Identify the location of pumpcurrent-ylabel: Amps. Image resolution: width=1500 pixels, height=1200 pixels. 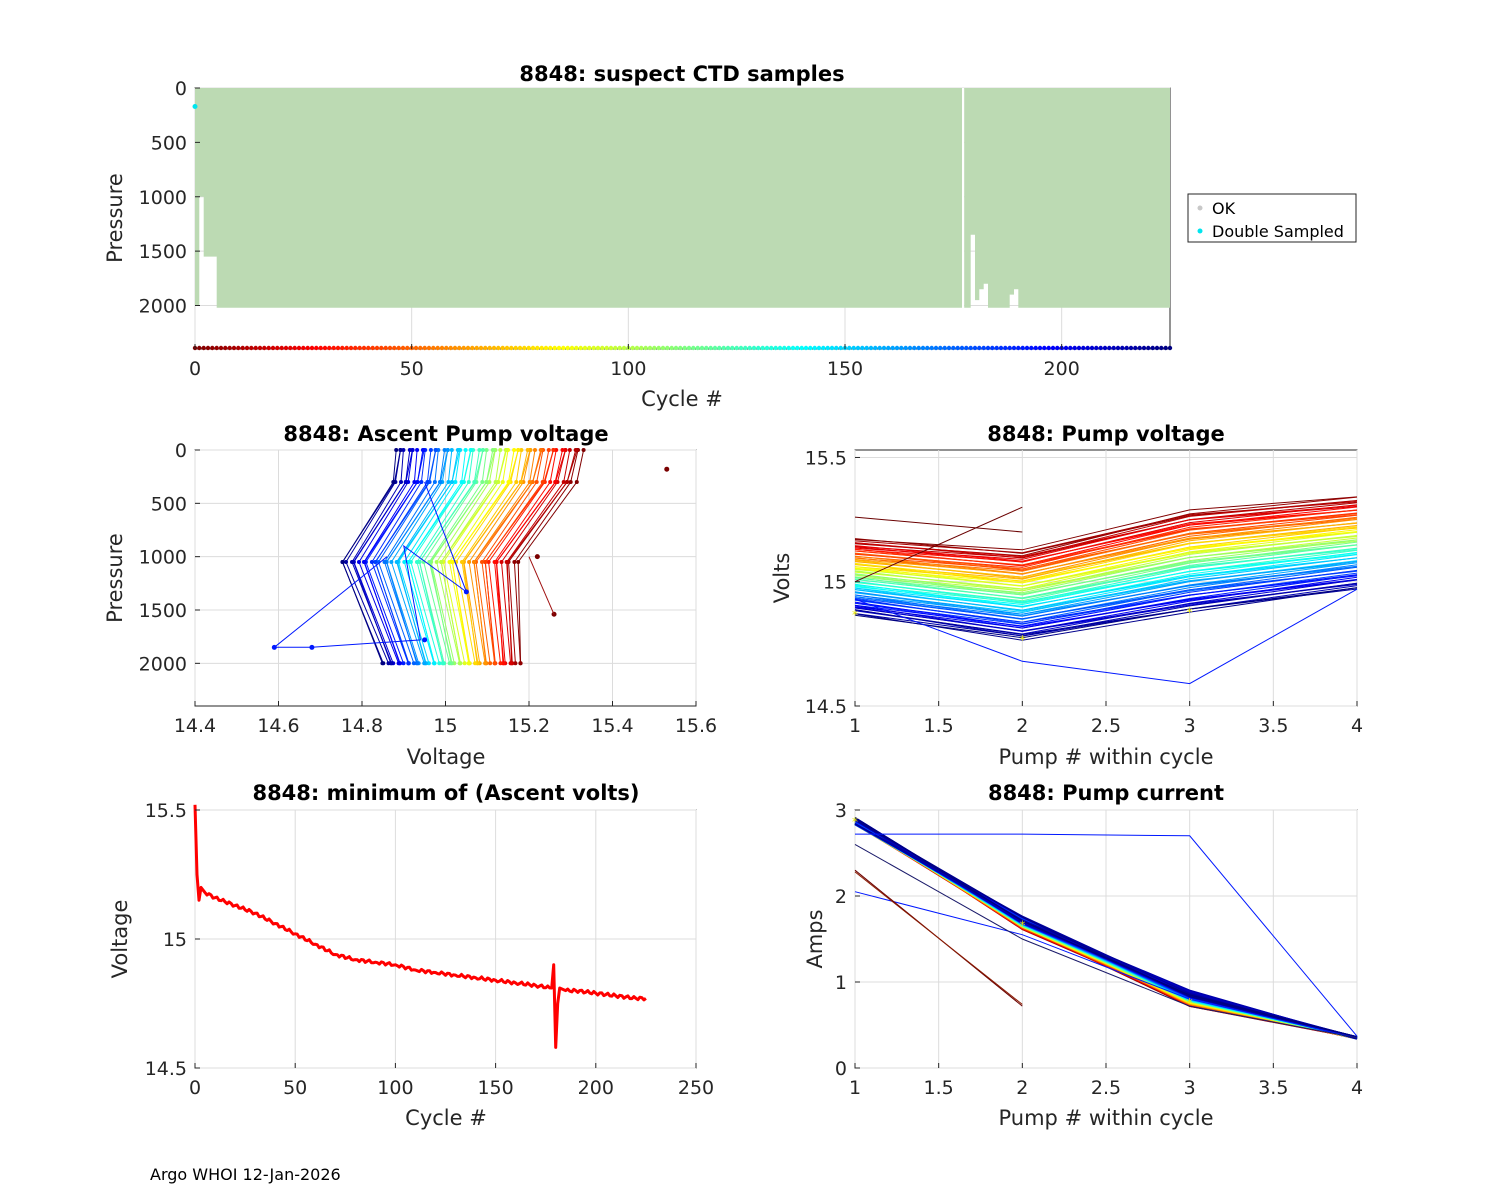
(815, 938).